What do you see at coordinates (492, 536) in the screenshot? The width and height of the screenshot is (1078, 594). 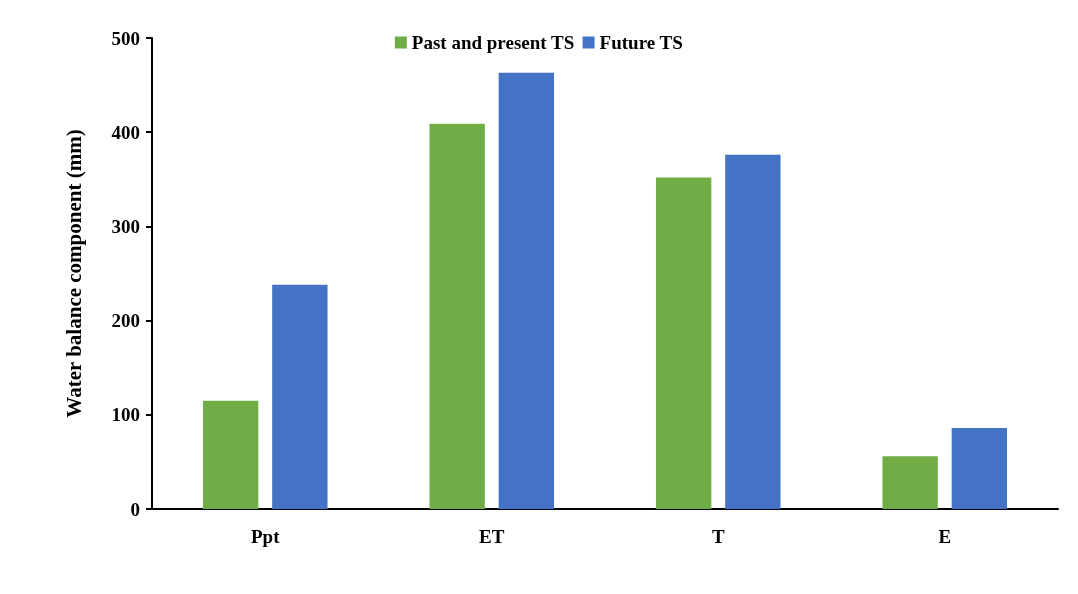 I see `x-tick-label: ET` at bounding box center [492, 536].